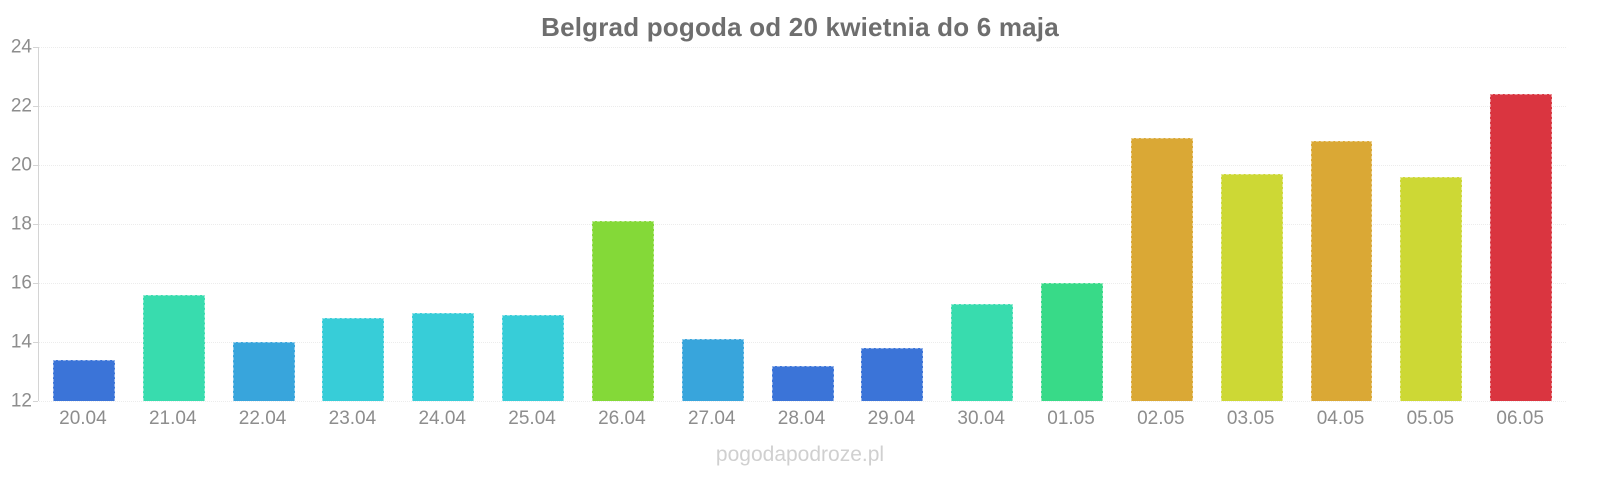 This screenshot has height=480, width=1600. I want to click on x-tick-label-05.05: 05.05, so click(1430, 418).